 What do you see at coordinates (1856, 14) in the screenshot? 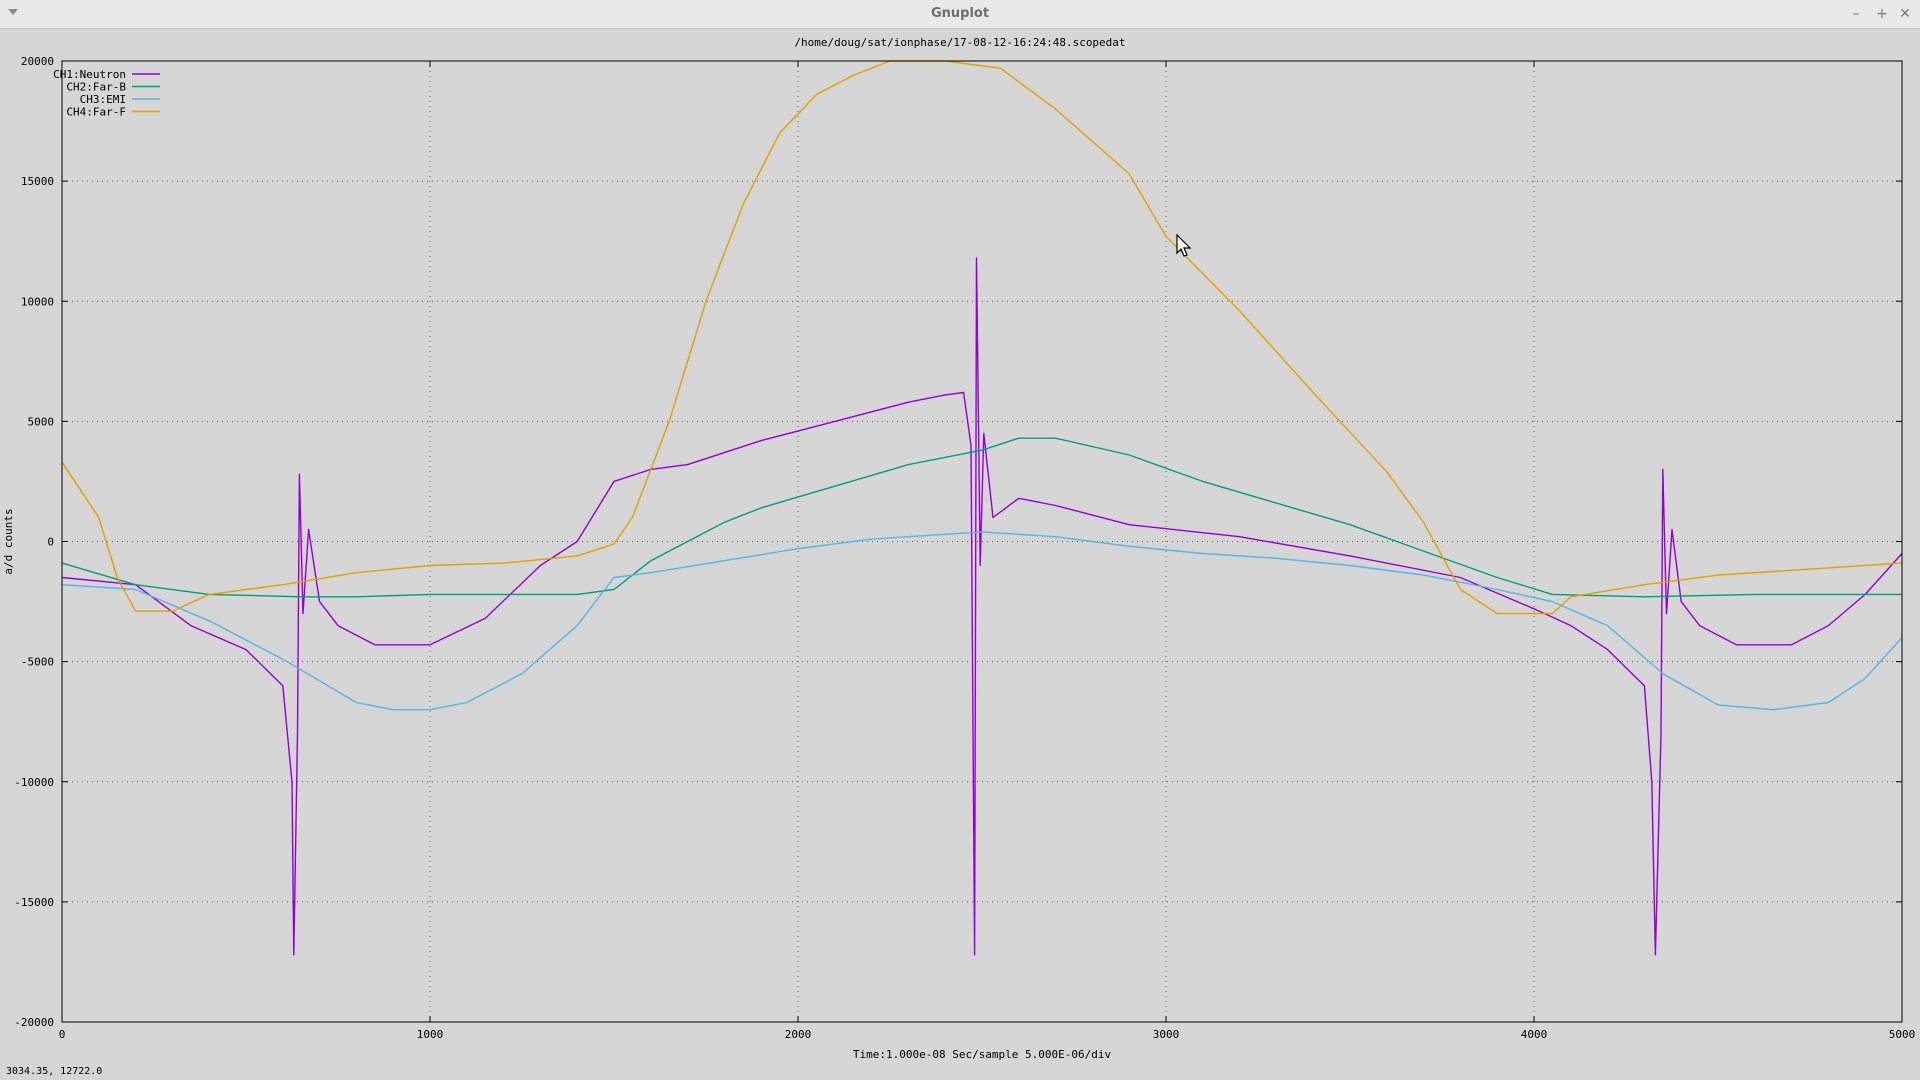
I see `minimize-button: –` at bounding box center [1856, 14].